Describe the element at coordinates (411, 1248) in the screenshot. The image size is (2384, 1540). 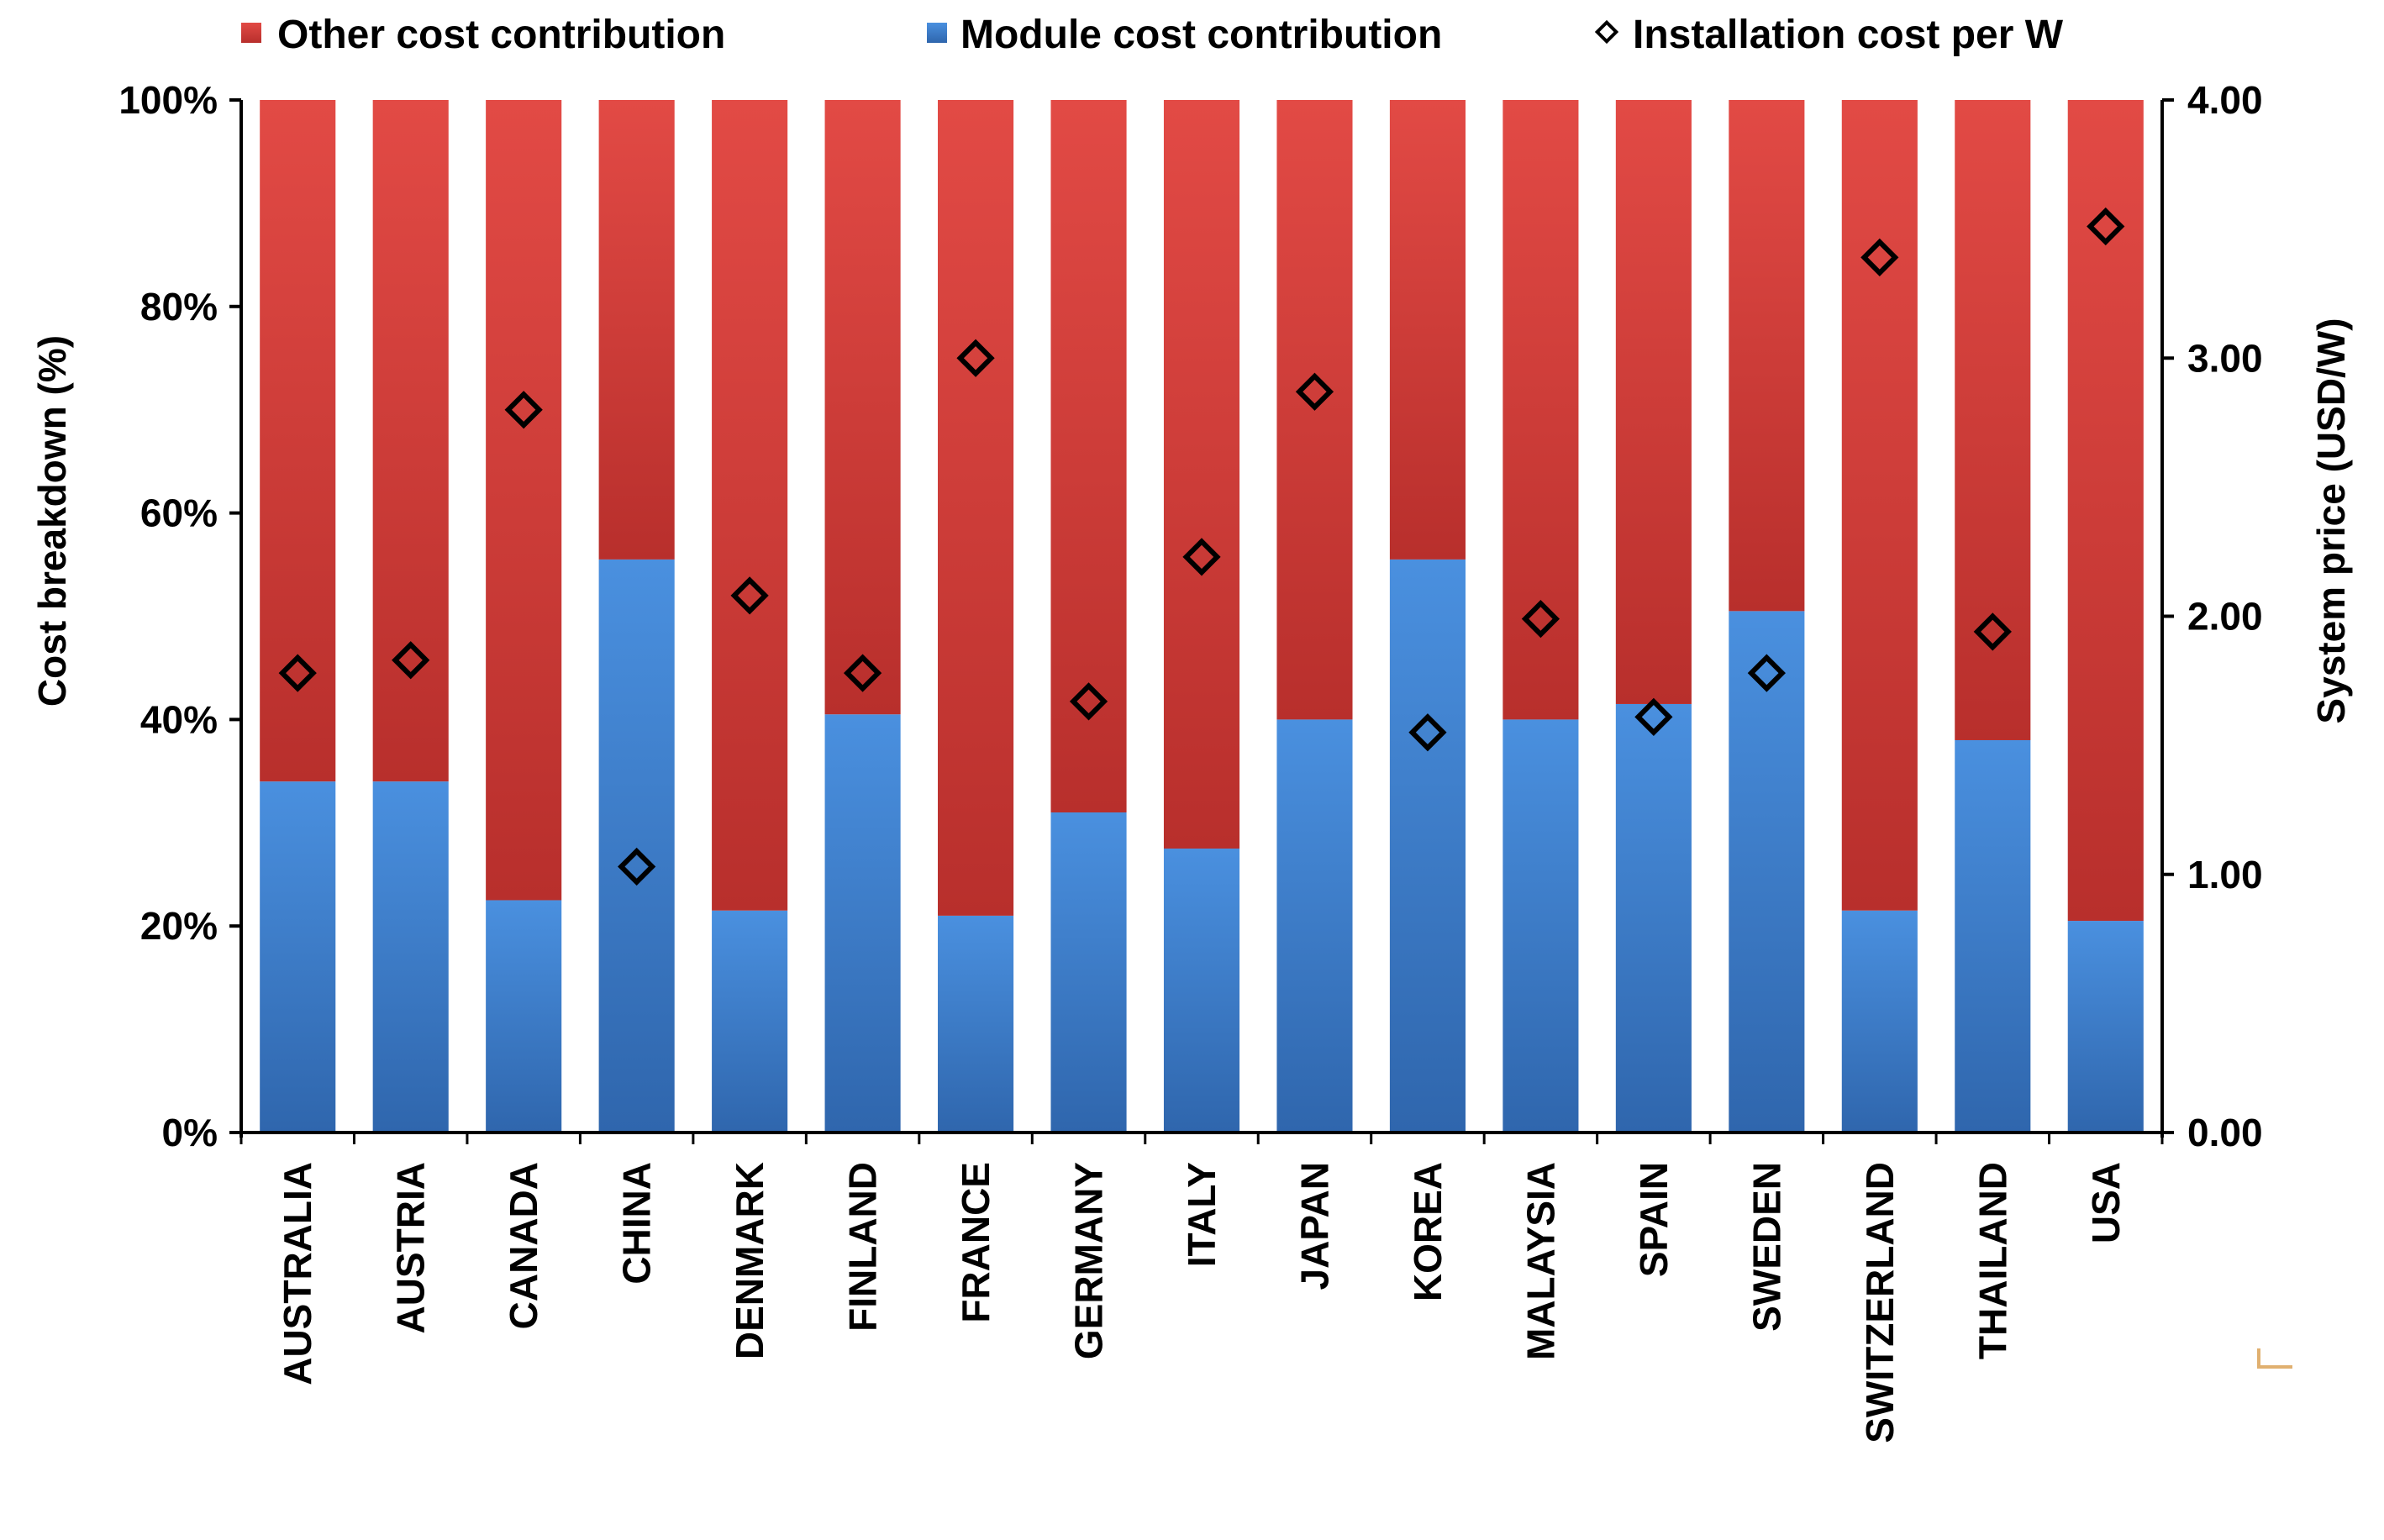
I see `x-tick-label: AUSTRIA` at that location.